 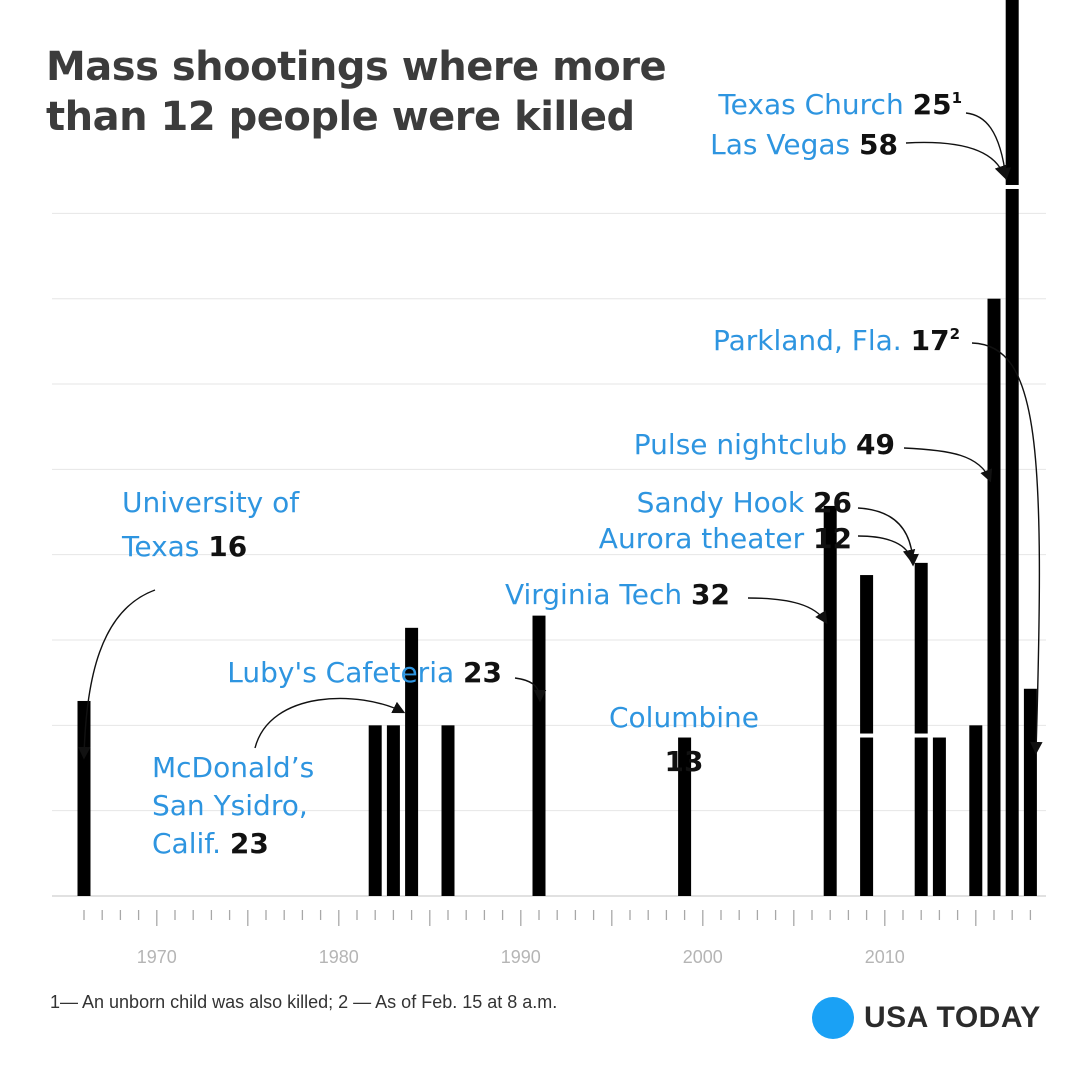 I want to click on bar-2009-stacked, so click(x=867, y=654).